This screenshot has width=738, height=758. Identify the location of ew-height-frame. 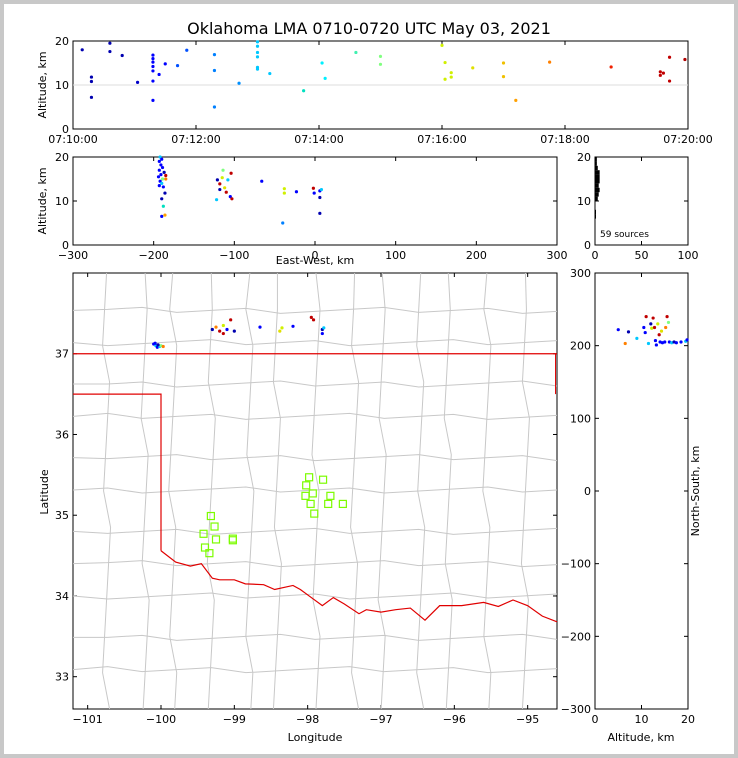
(315, 201).